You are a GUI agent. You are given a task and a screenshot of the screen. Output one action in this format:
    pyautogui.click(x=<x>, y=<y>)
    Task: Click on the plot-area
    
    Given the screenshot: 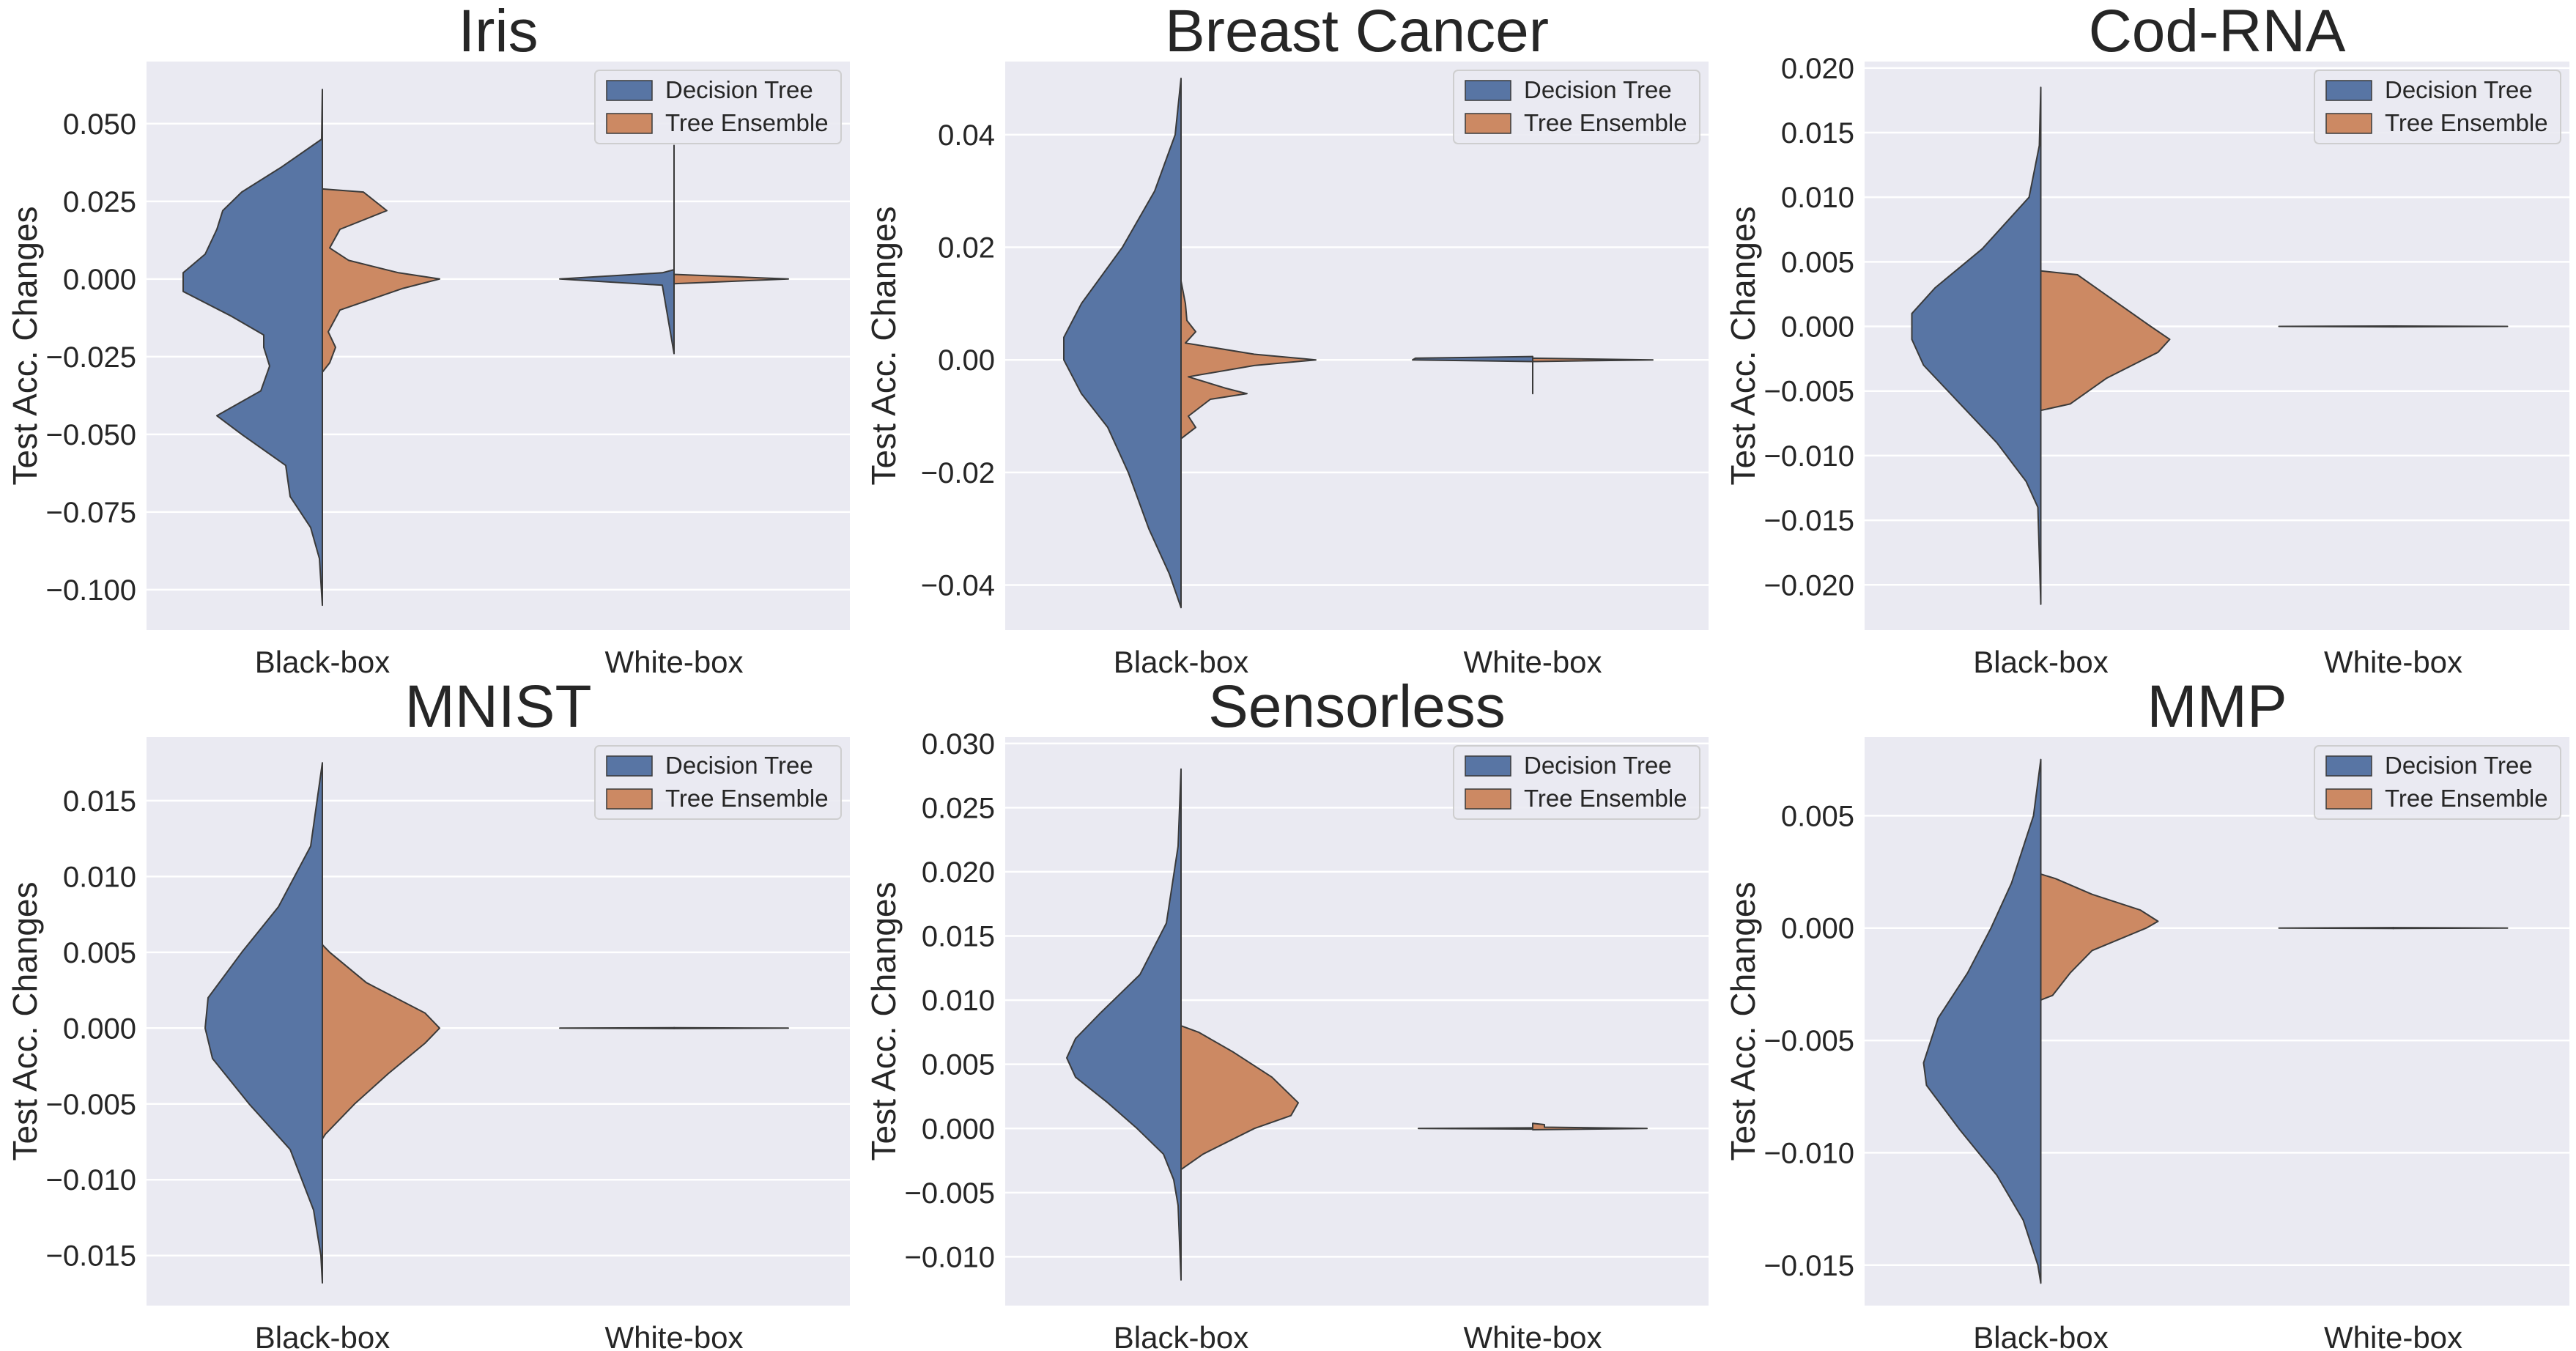 What is the action you would take?
    pyautogui.click(x=498, y=346)
    